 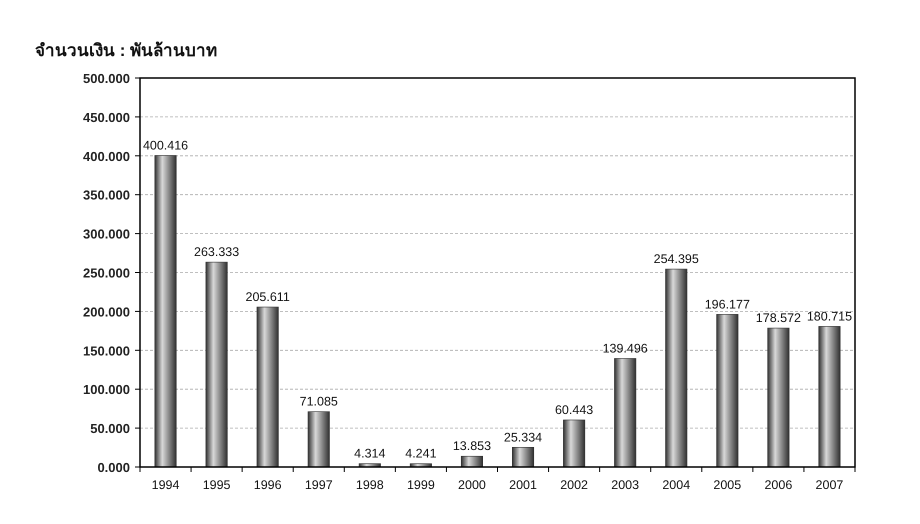 What do you see at coordinates (126, 50) in the screenshot?
I see `chart-title: จำนวนเงิน : พันล้านบาท` at bounding box center [126, 50].